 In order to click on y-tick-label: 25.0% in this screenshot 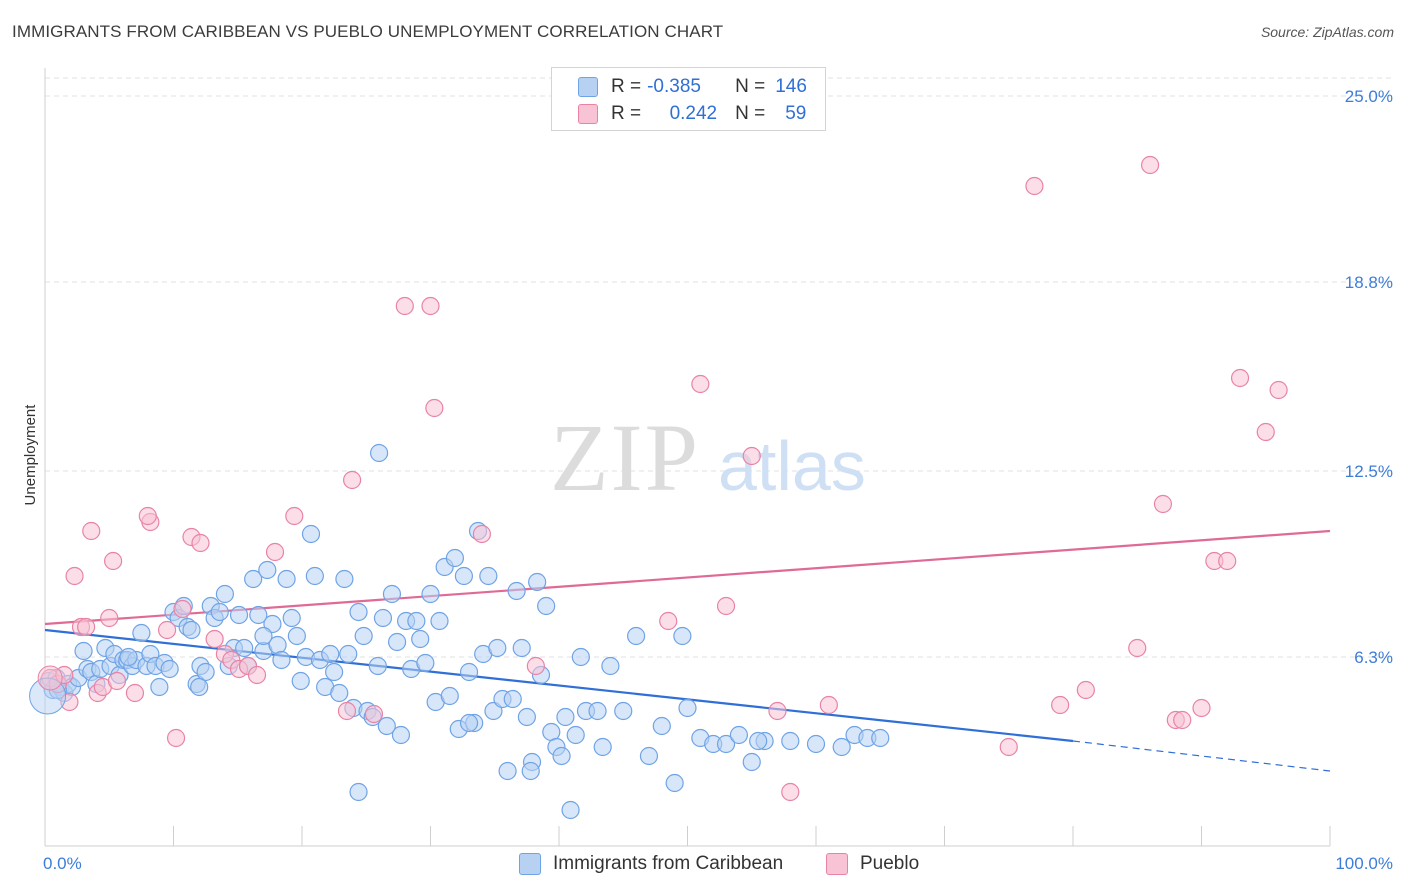, I will do `click(1369, 96)`.